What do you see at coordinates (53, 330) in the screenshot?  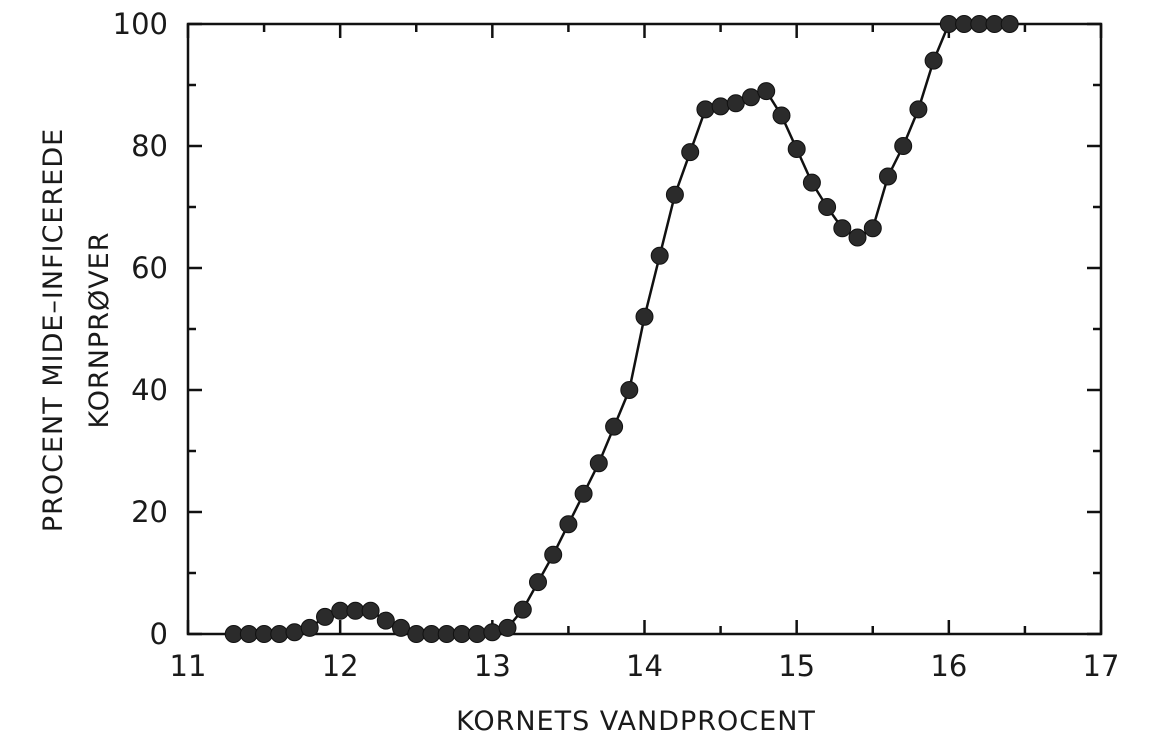 I see `y-axis-title-line-1: PROCENT MIDE–INFICEREDE` at bounding box center [53, 330].